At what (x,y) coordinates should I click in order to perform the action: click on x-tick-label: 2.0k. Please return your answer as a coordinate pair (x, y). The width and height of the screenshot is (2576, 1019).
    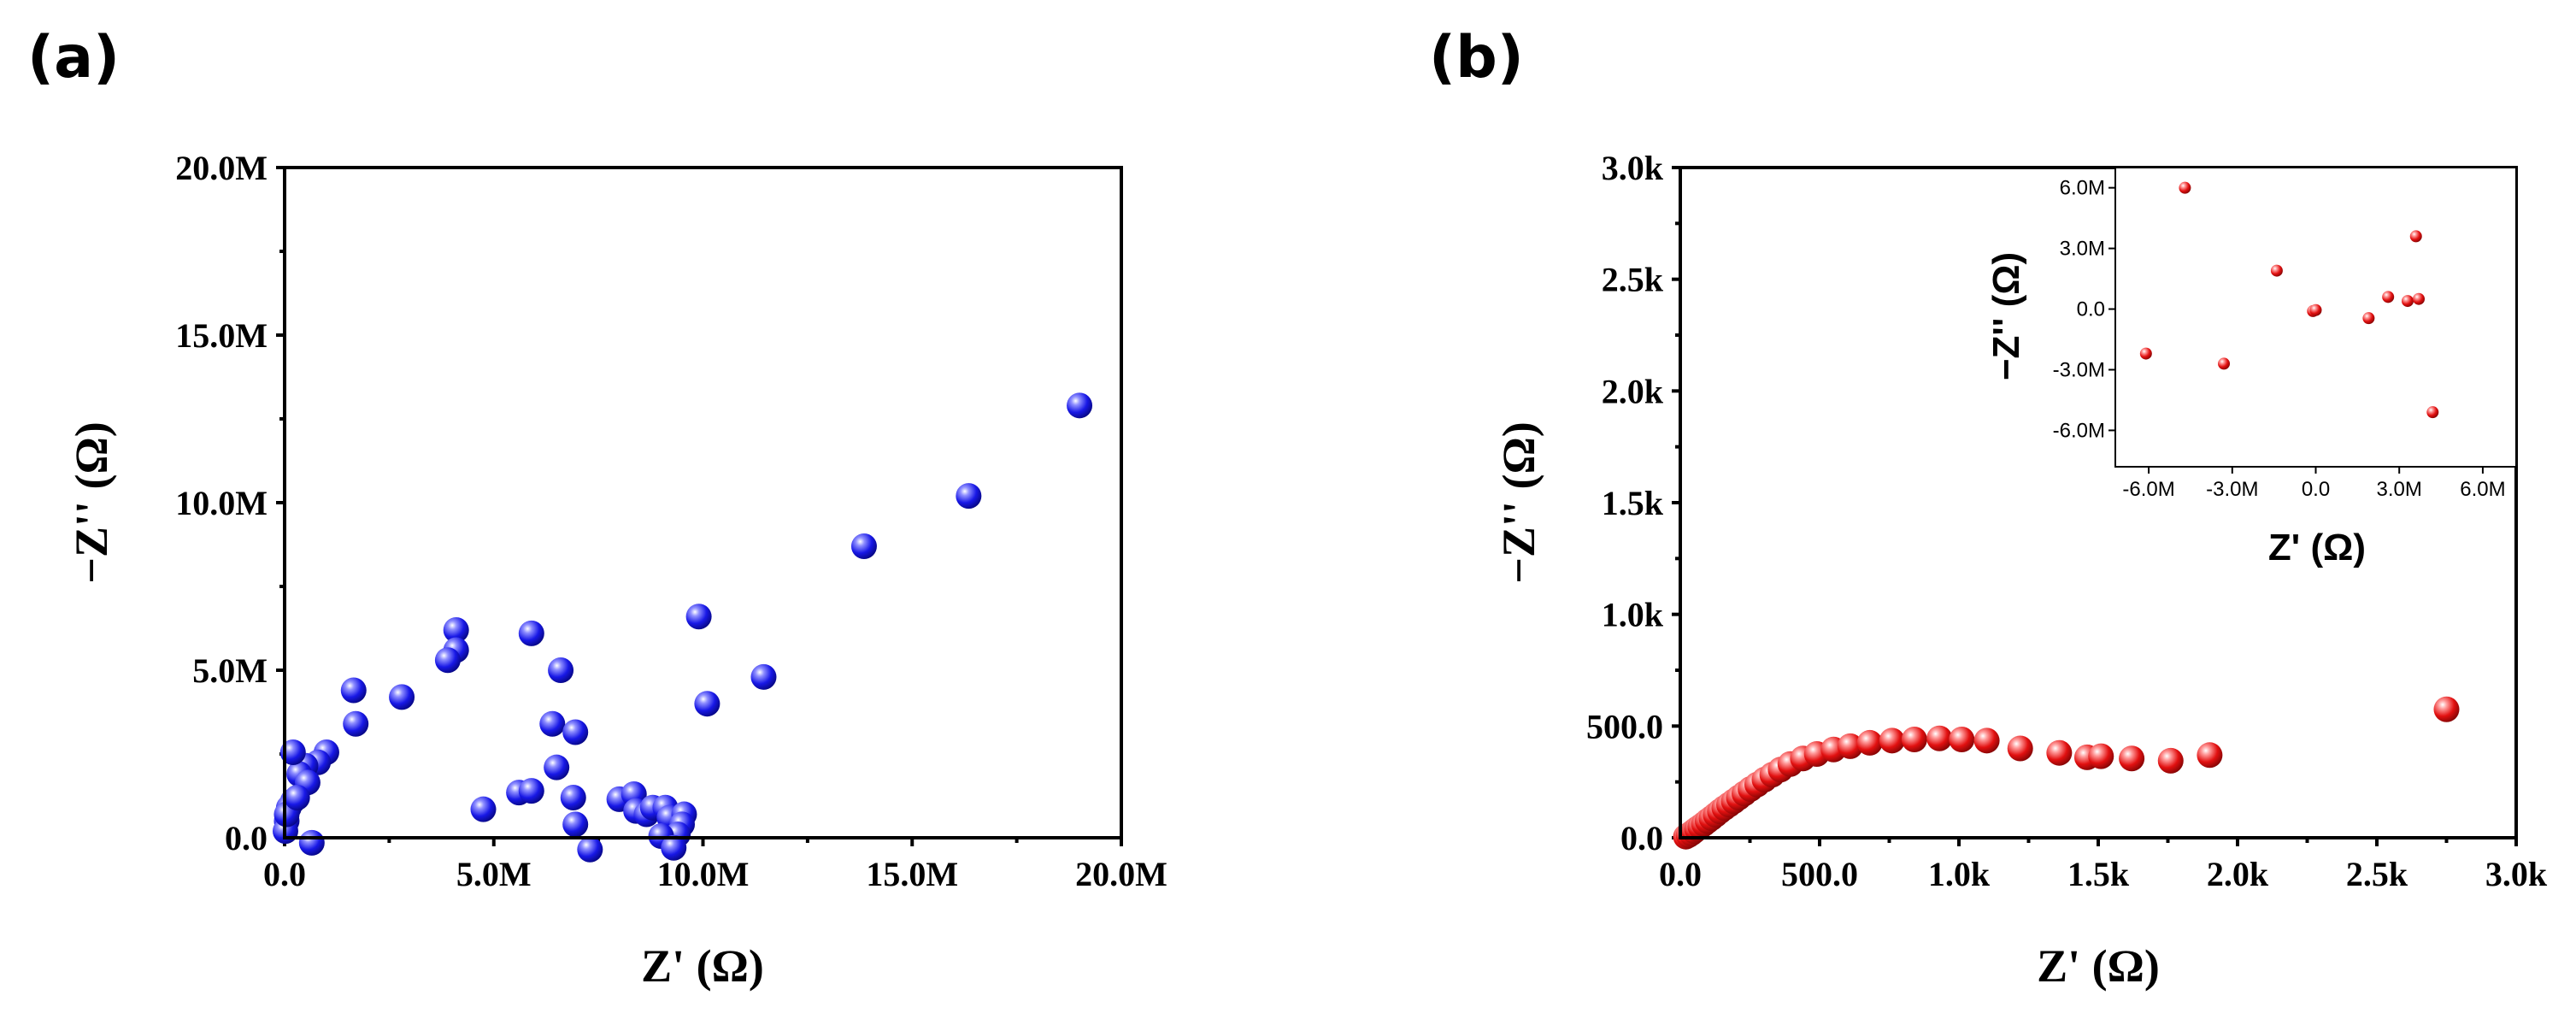
    Looking at the image, I should click on (2238, 874).